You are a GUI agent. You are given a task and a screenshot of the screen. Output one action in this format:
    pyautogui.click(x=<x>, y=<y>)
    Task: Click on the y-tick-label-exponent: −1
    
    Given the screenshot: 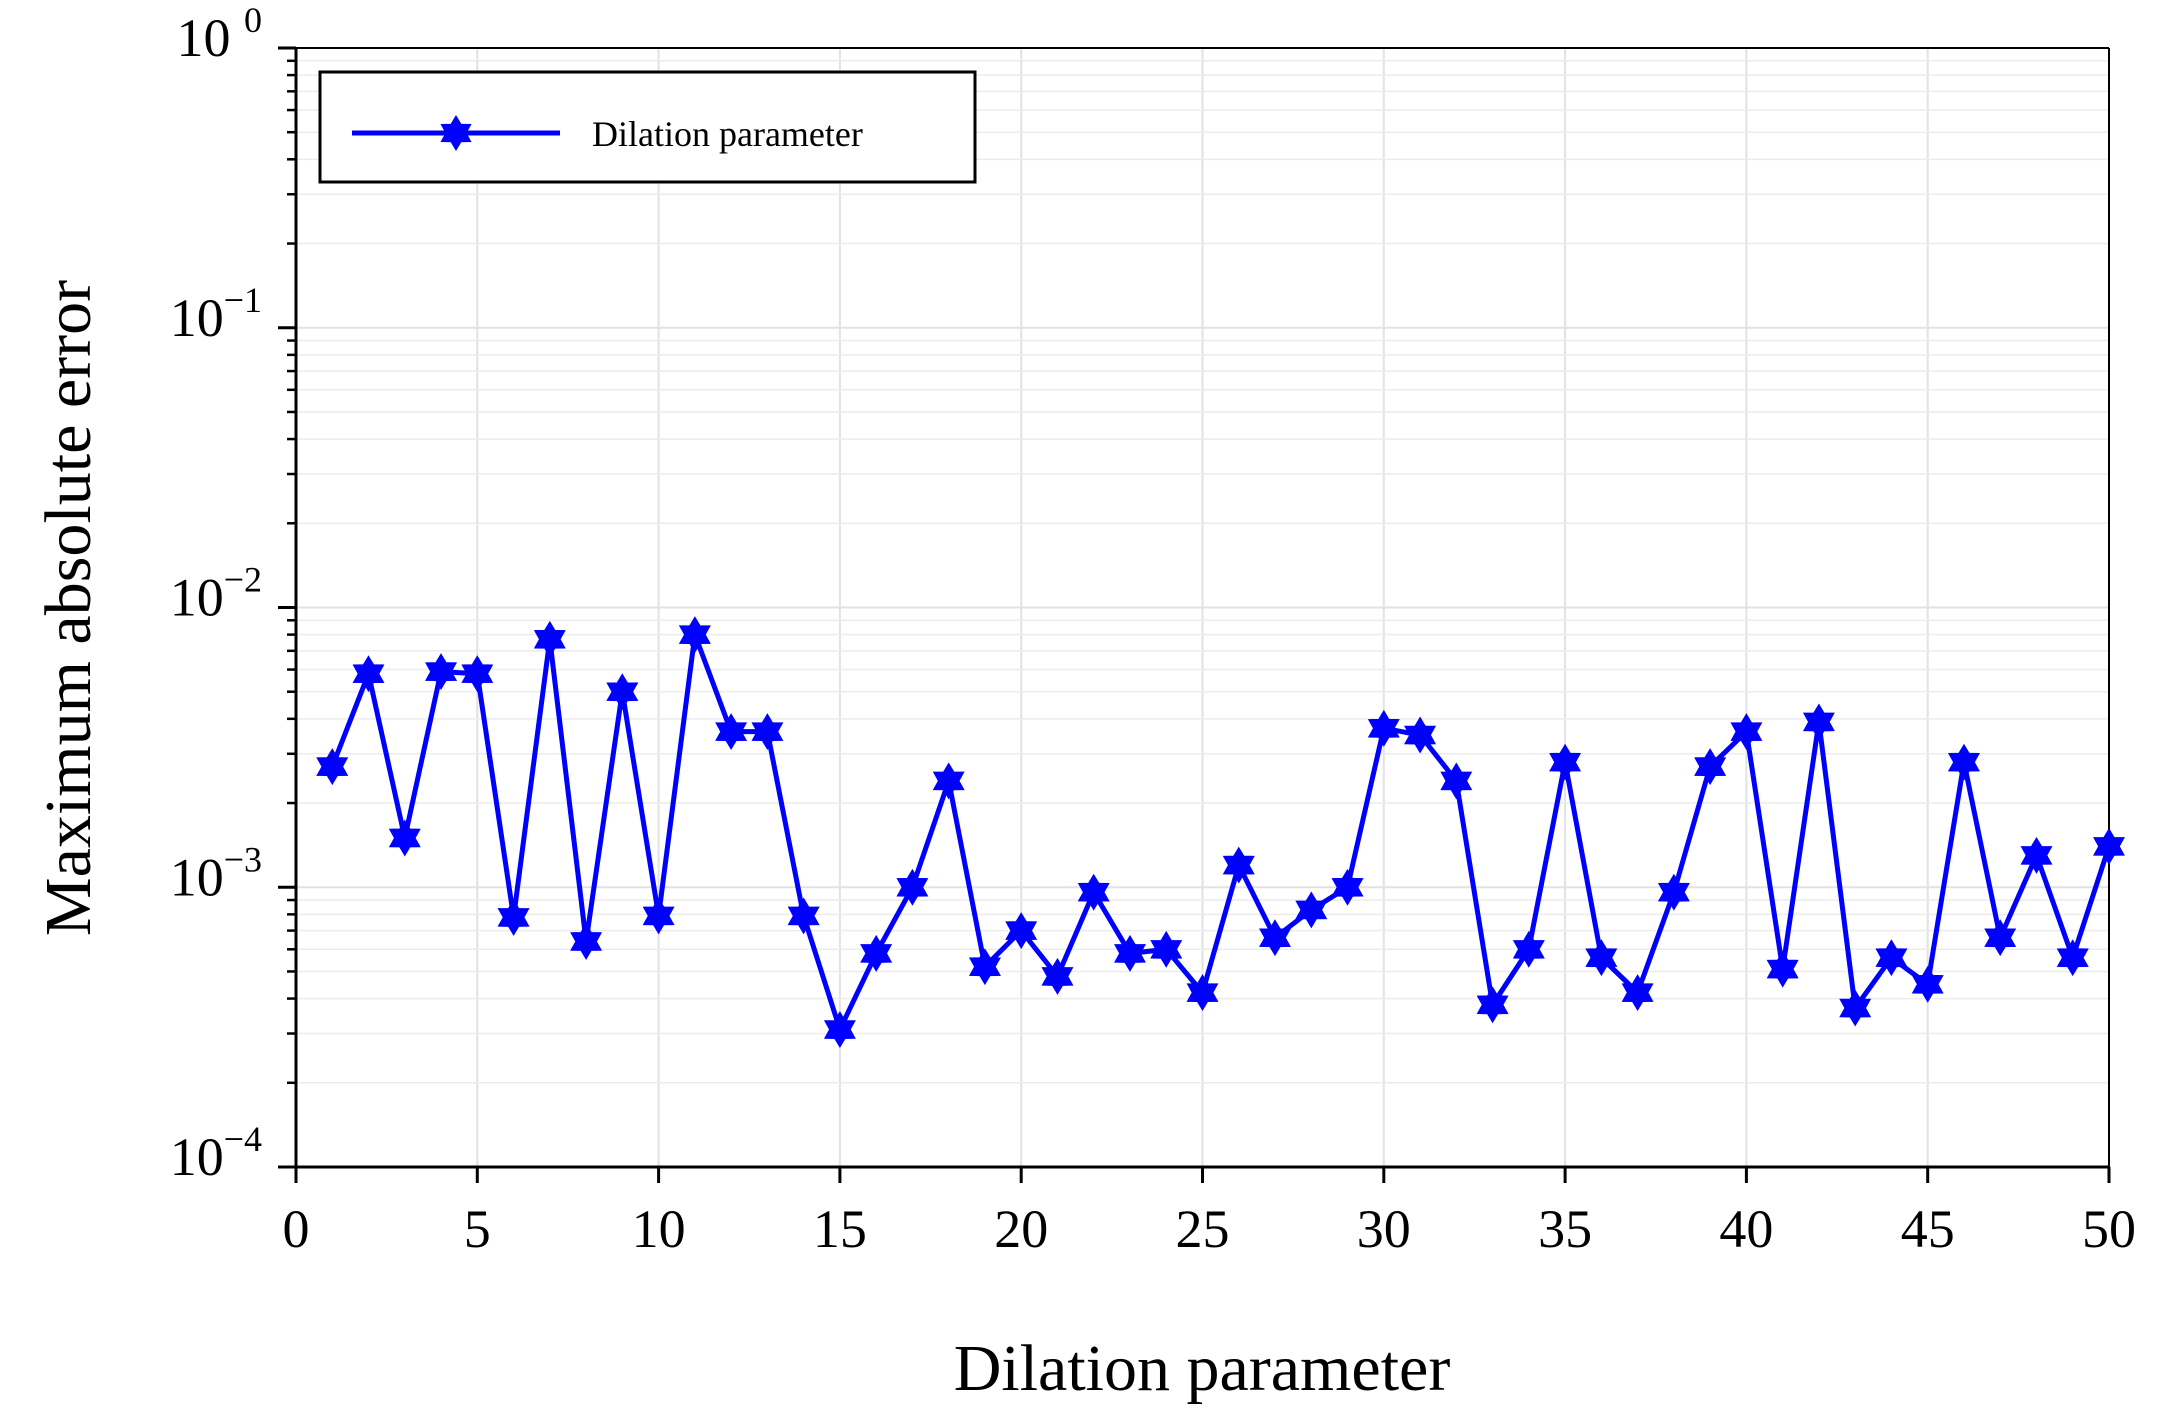 What is the action you would take?
    pyautogui.click(x=243, y=300)
    